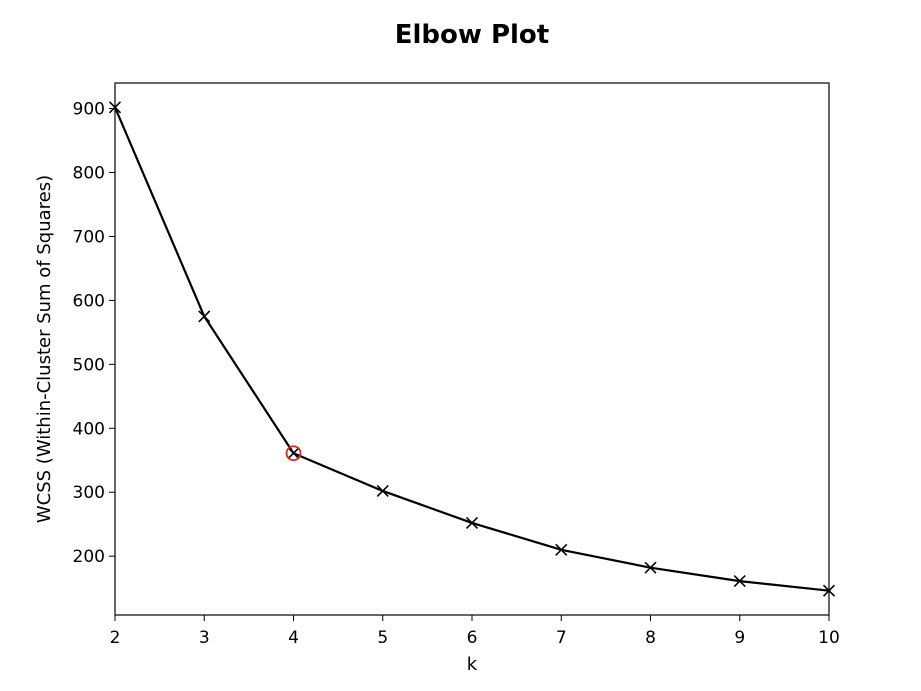 The width and height of the screenshot is (921, 691). Describe the element at coordinates (89, 110) in the screenshot. I see `y-tick-label: 900` at that location.